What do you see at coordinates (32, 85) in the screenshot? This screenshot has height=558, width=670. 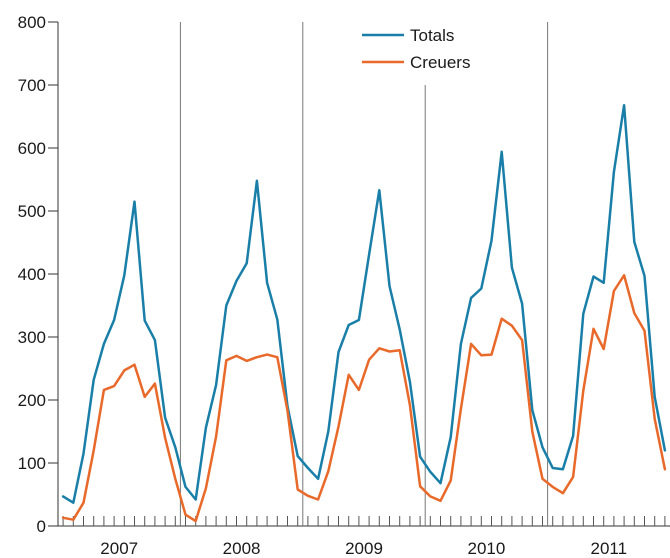 I see `y-tick-label: 700` at bounding box center [32, 85].